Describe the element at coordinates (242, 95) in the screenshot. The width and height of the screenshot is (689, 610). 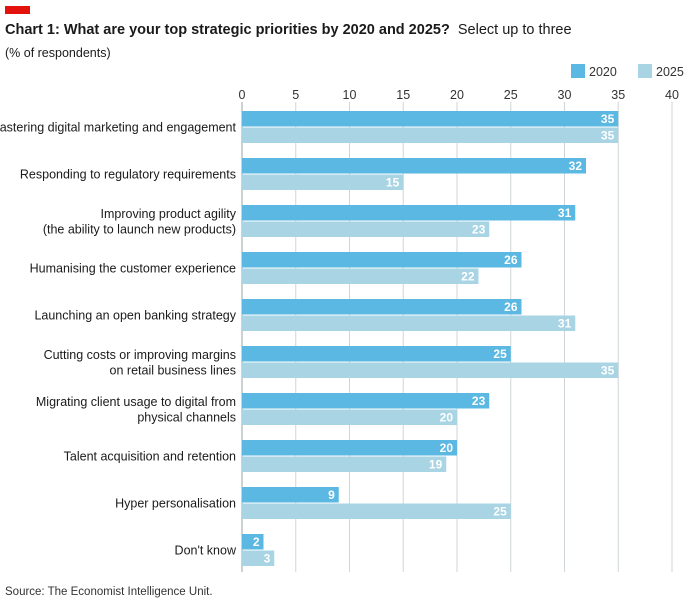
I see `x-tick-label: 0` at that location.